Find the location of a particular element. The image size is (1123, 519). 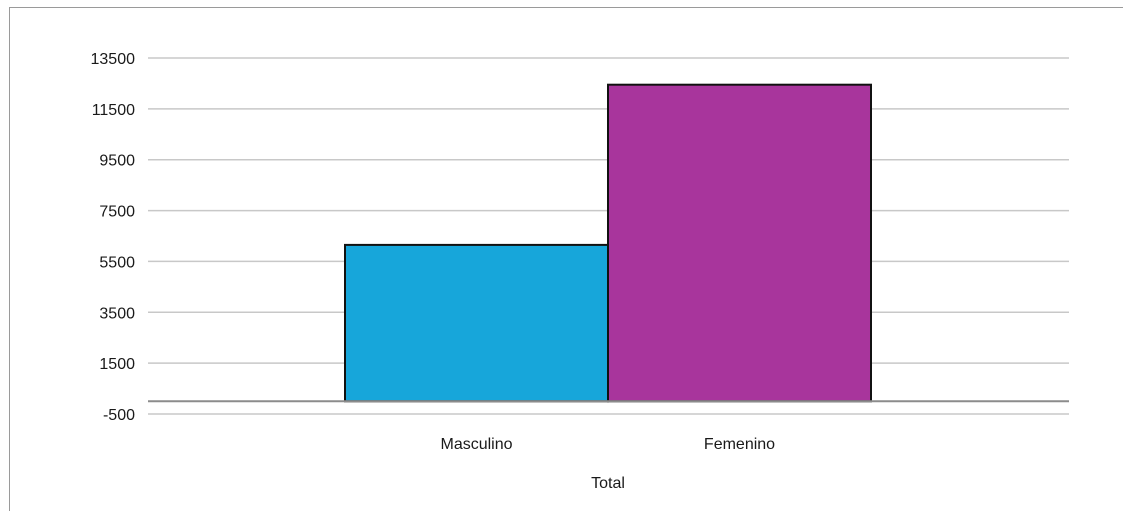

x-axis-ticks: Masculino Femenino is located at coordinates (607, 444).